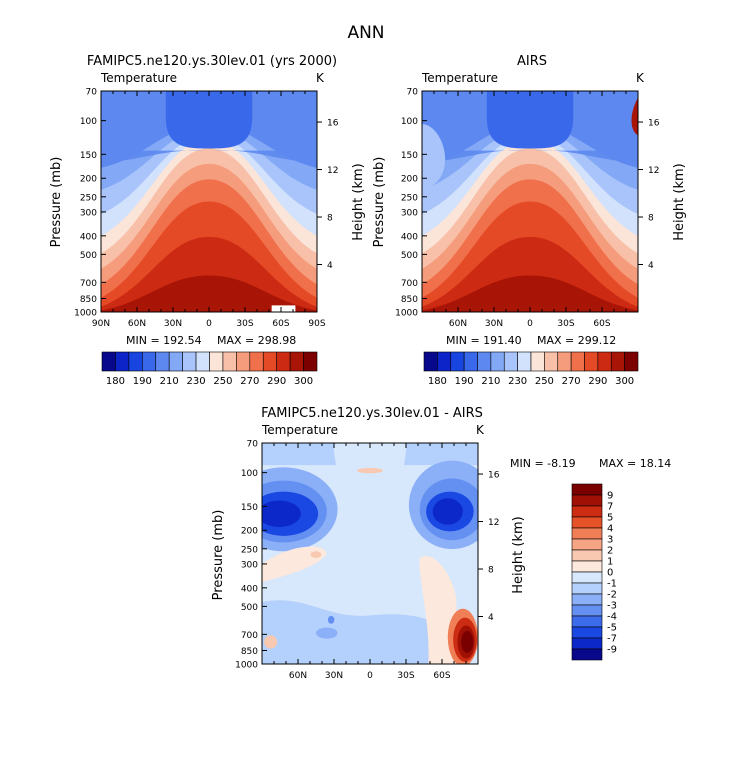 This screenshot has width=733, height=758. I want to click on diff-central-warm-spot, so click(370, 470).